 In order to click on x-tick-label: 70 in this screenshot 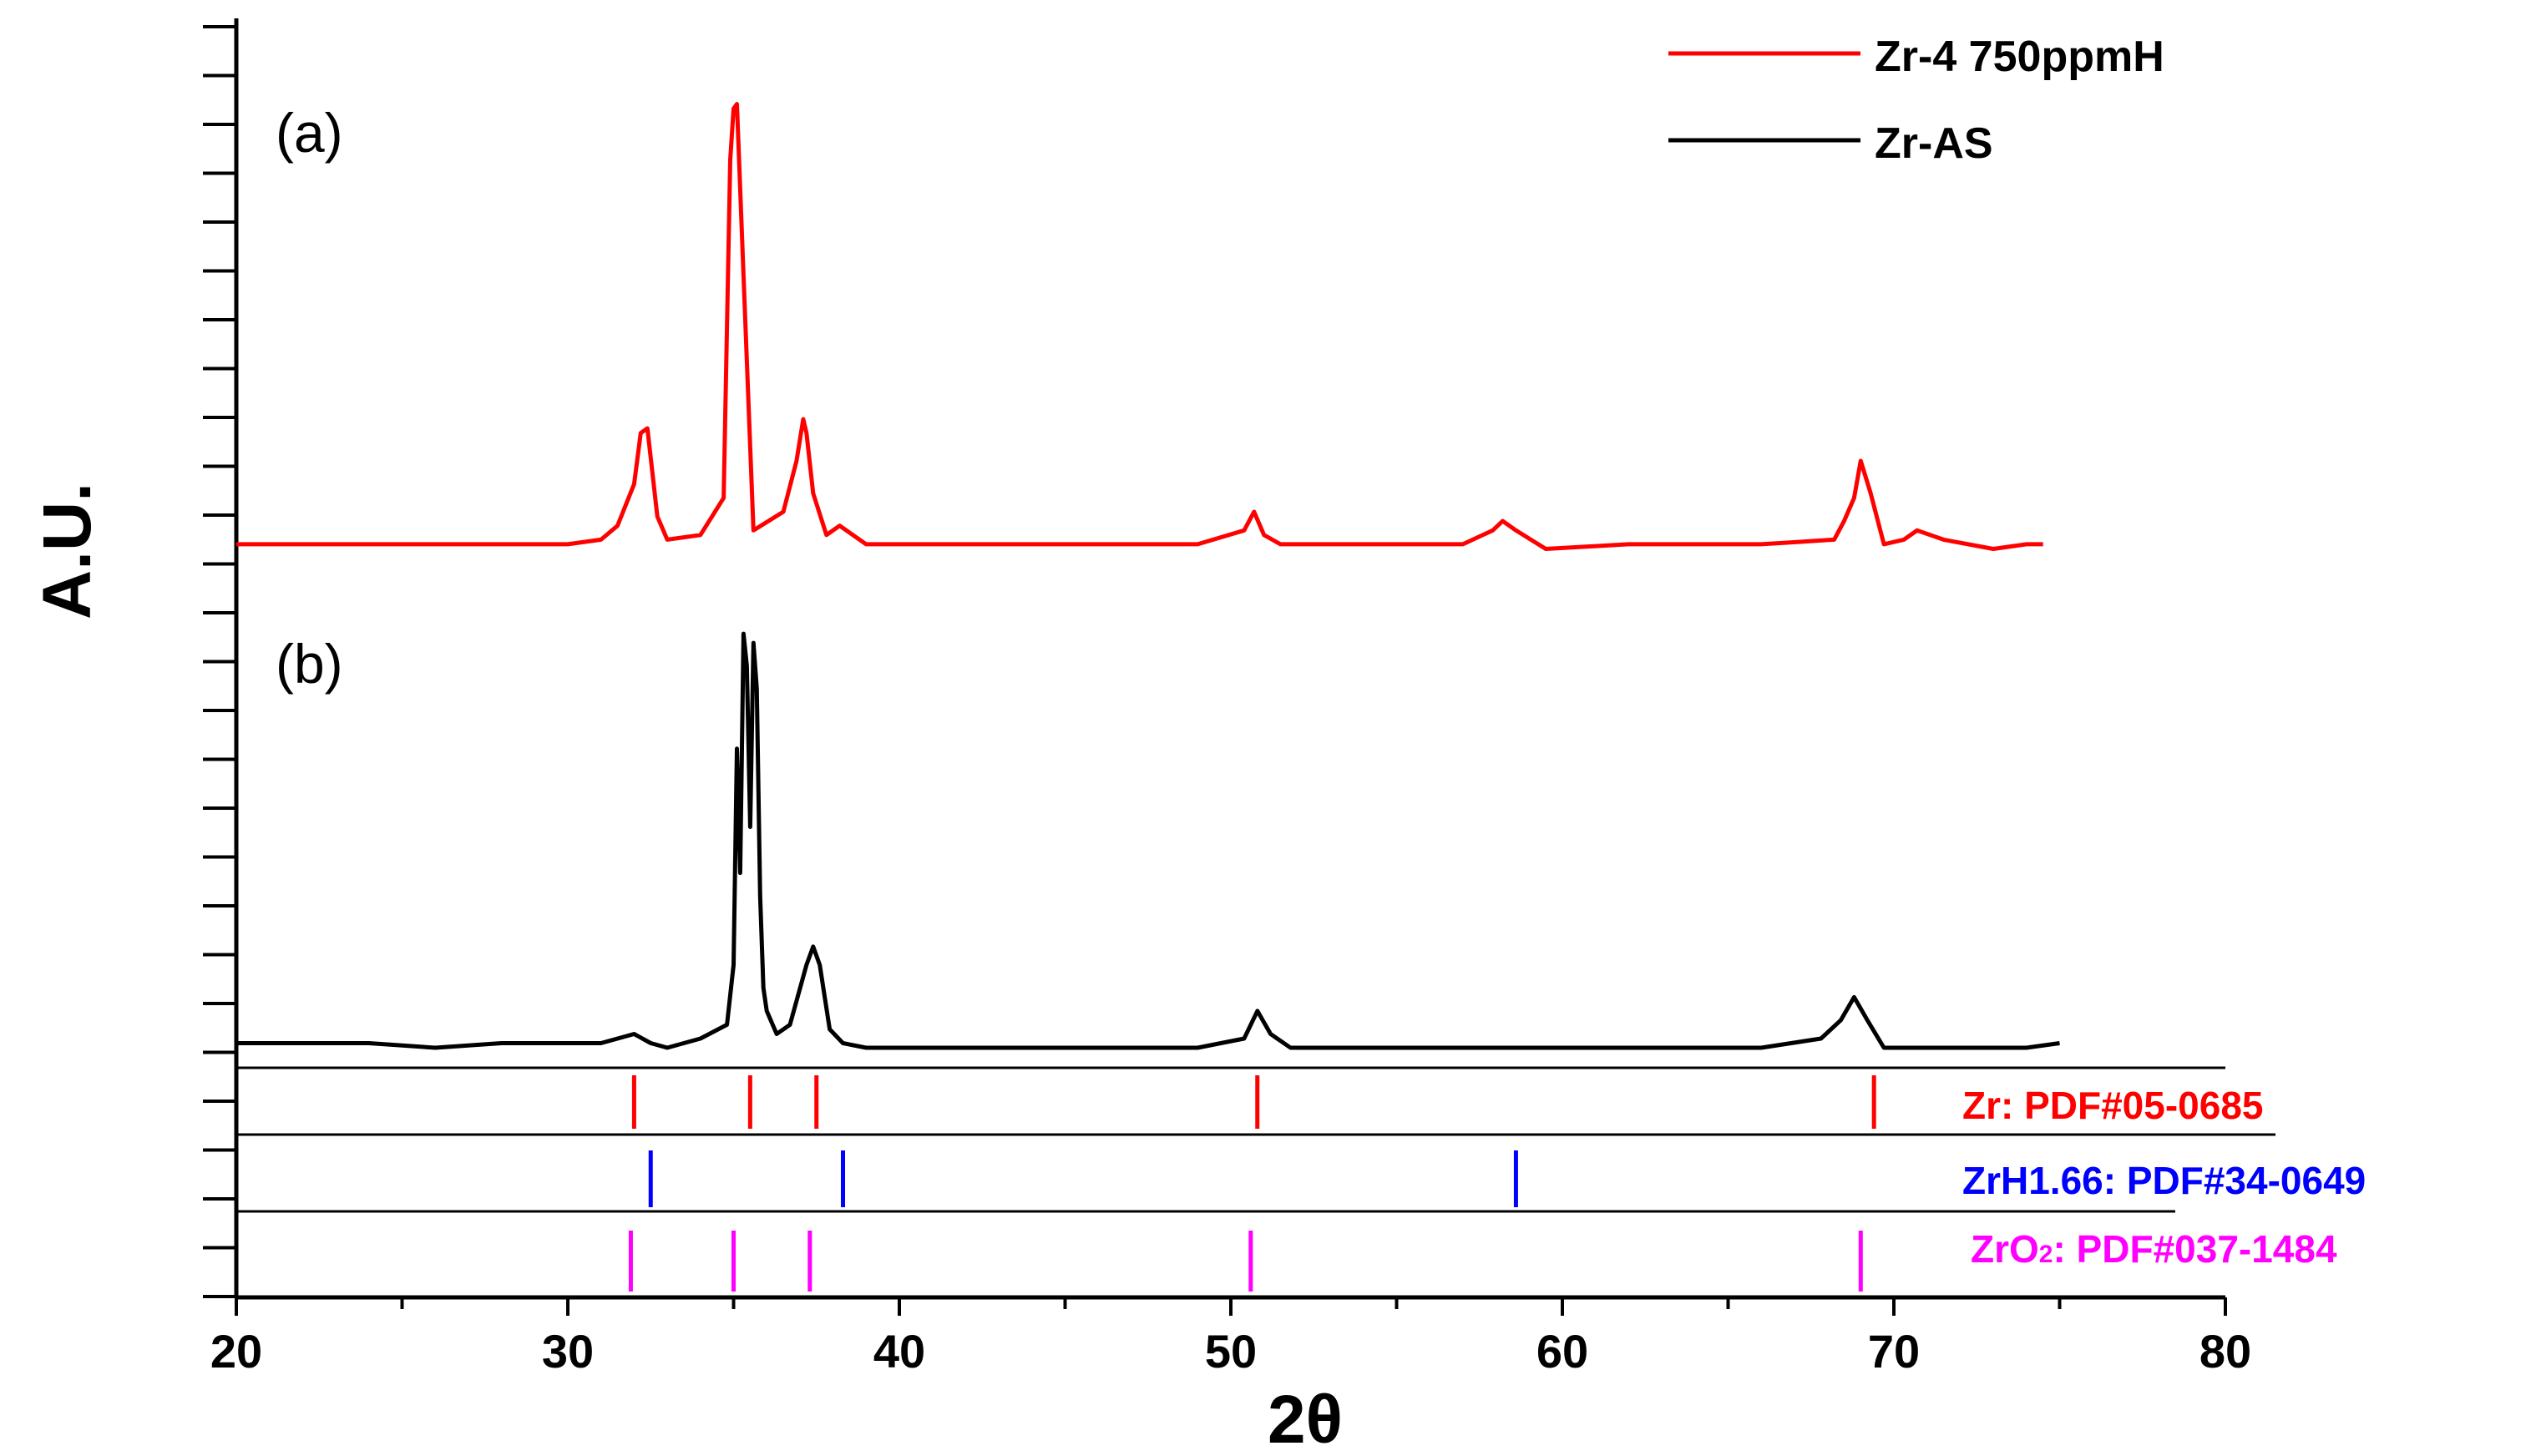, I will do `click(1894, 1351)`.